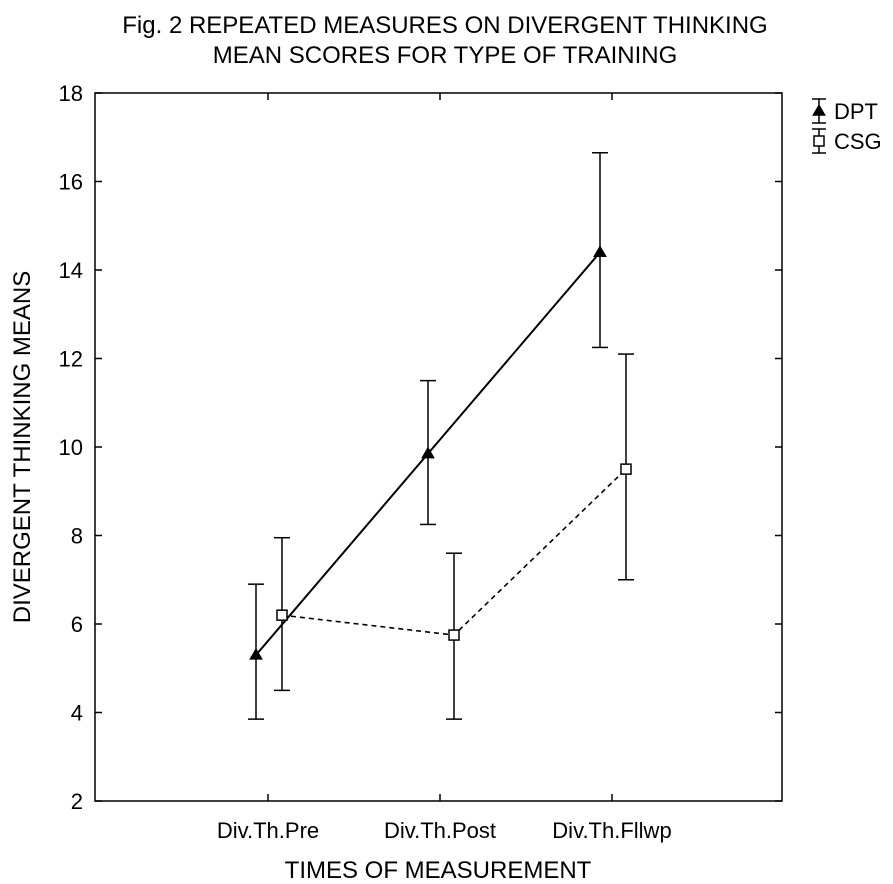 The width and height of the screenshot is (893, 884). Describe the element at coordinates (71, 182) in the screenshot. I see `y-tick-label: 16` at that location.